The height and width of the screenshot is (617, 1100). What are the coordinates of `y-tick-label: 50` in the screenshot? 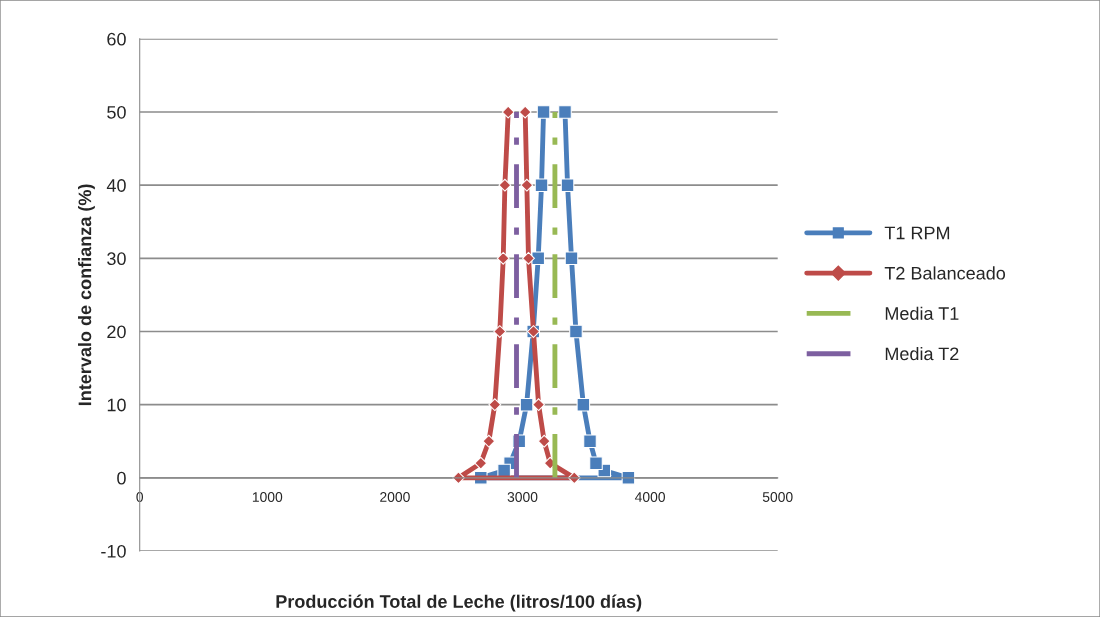 It's located at (116, 112).